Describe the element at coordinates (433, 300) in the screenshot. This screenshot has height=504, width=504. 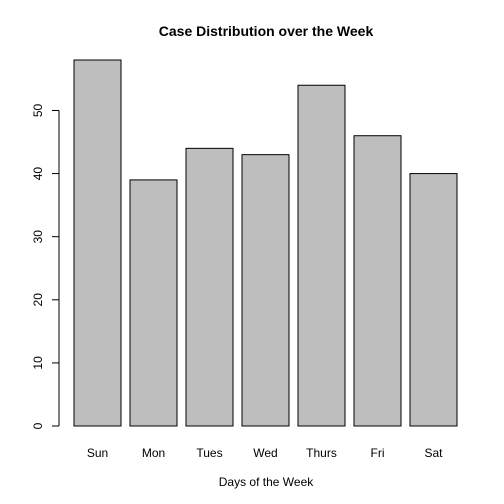
I see `bar-sat` at that location.